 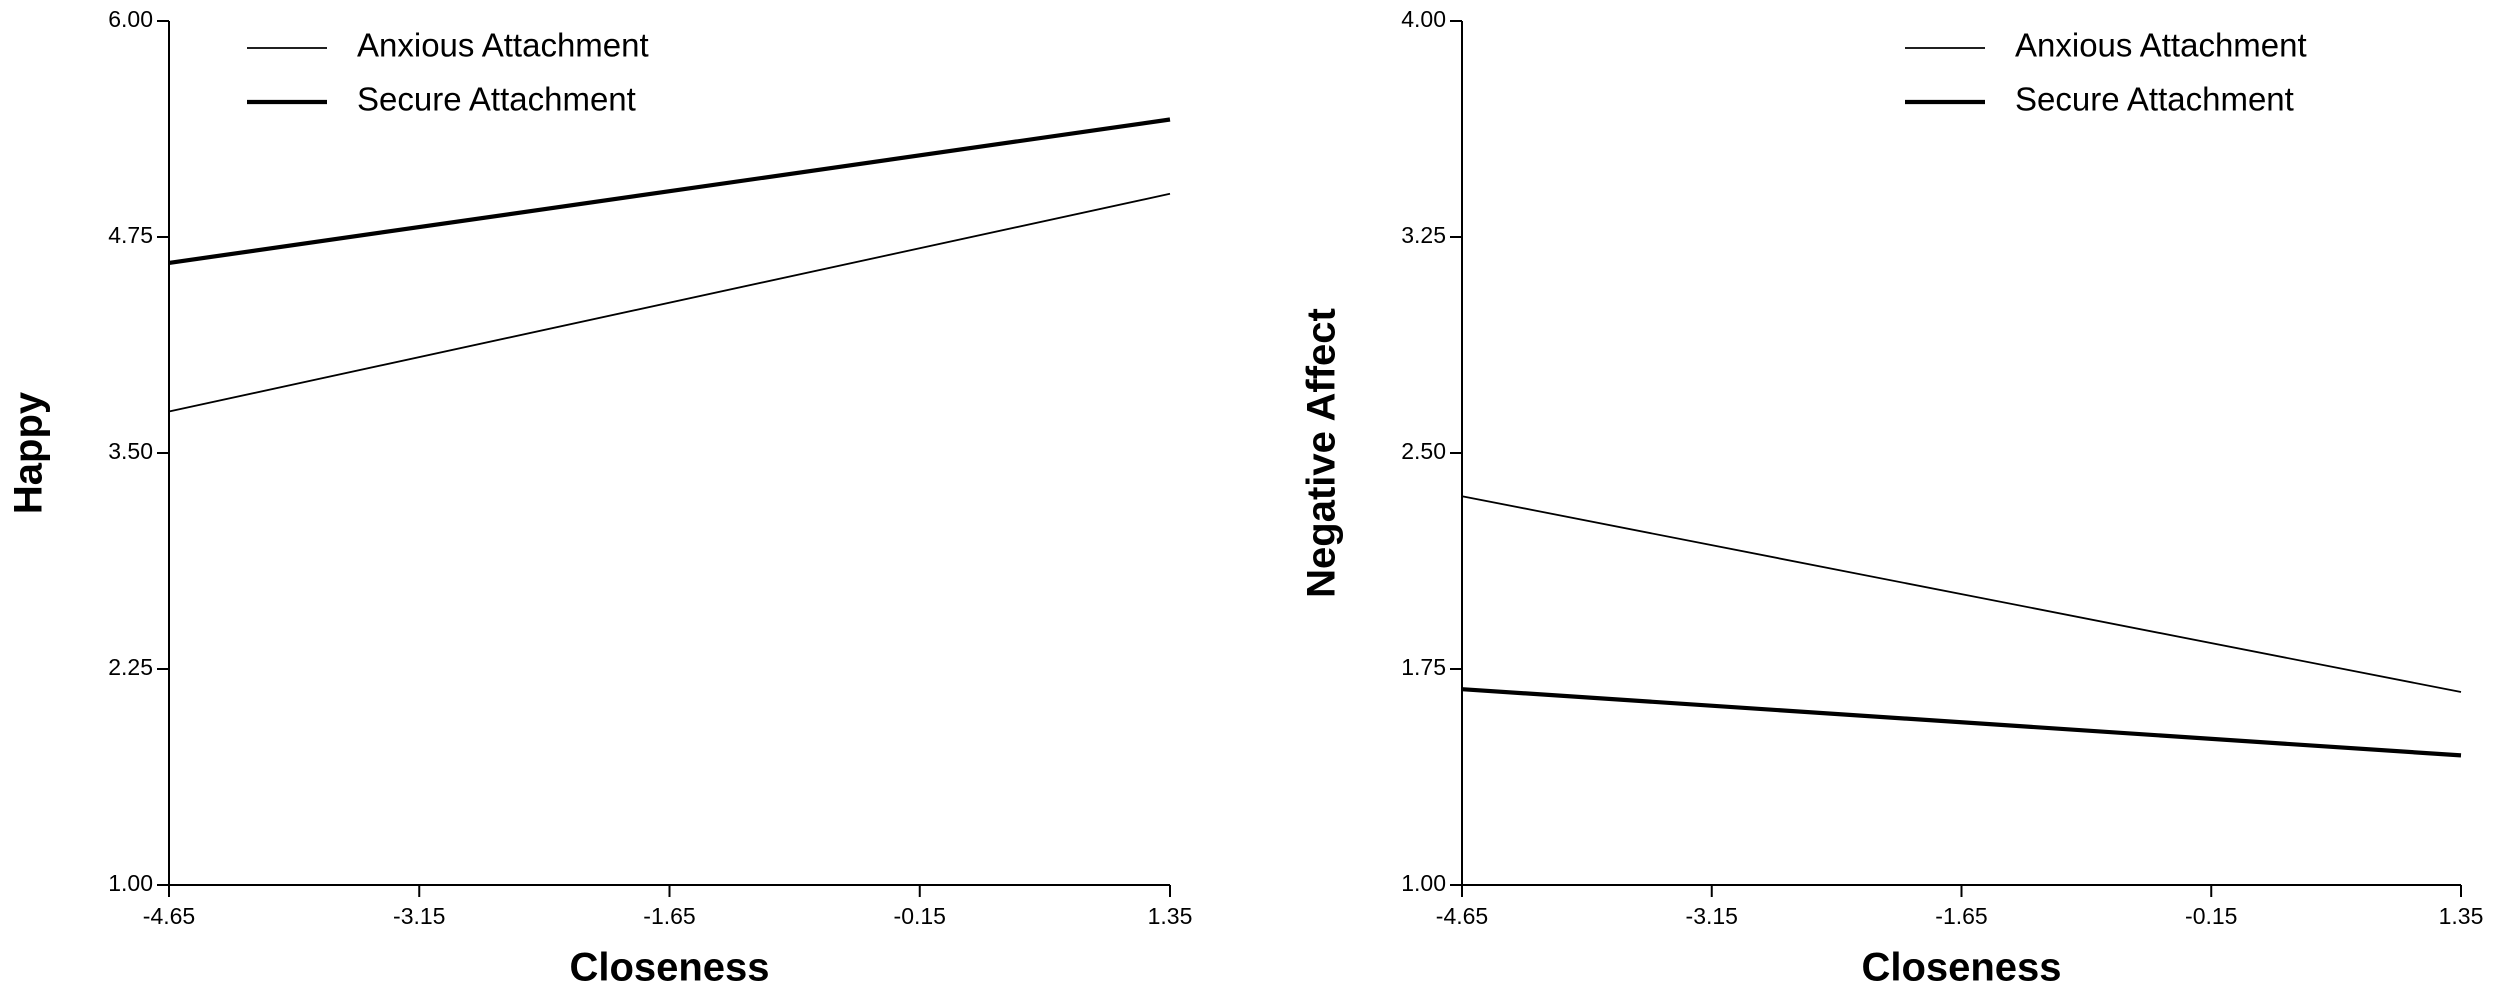 What do you see at coordinates (1423, 667) in the screenshot?
I see `y-tick-label: 1.75` at bounding box center [1423, 667].